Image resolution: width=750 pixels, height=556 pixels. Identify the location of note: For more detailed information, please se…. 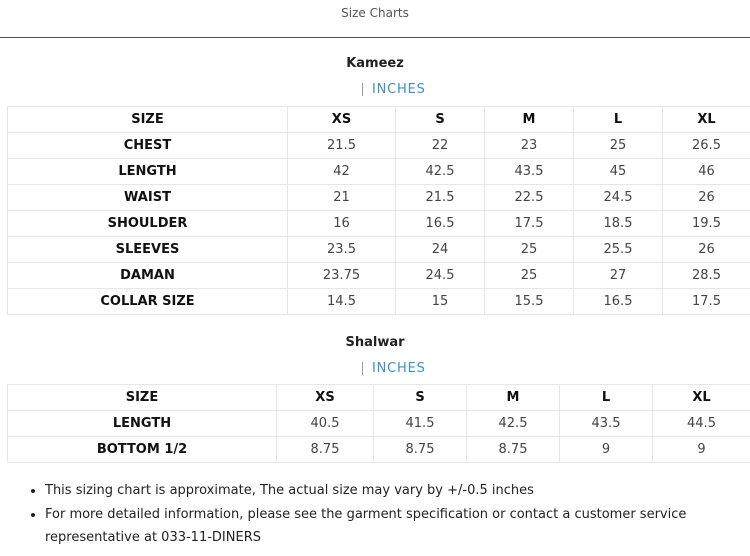
(395, 526).